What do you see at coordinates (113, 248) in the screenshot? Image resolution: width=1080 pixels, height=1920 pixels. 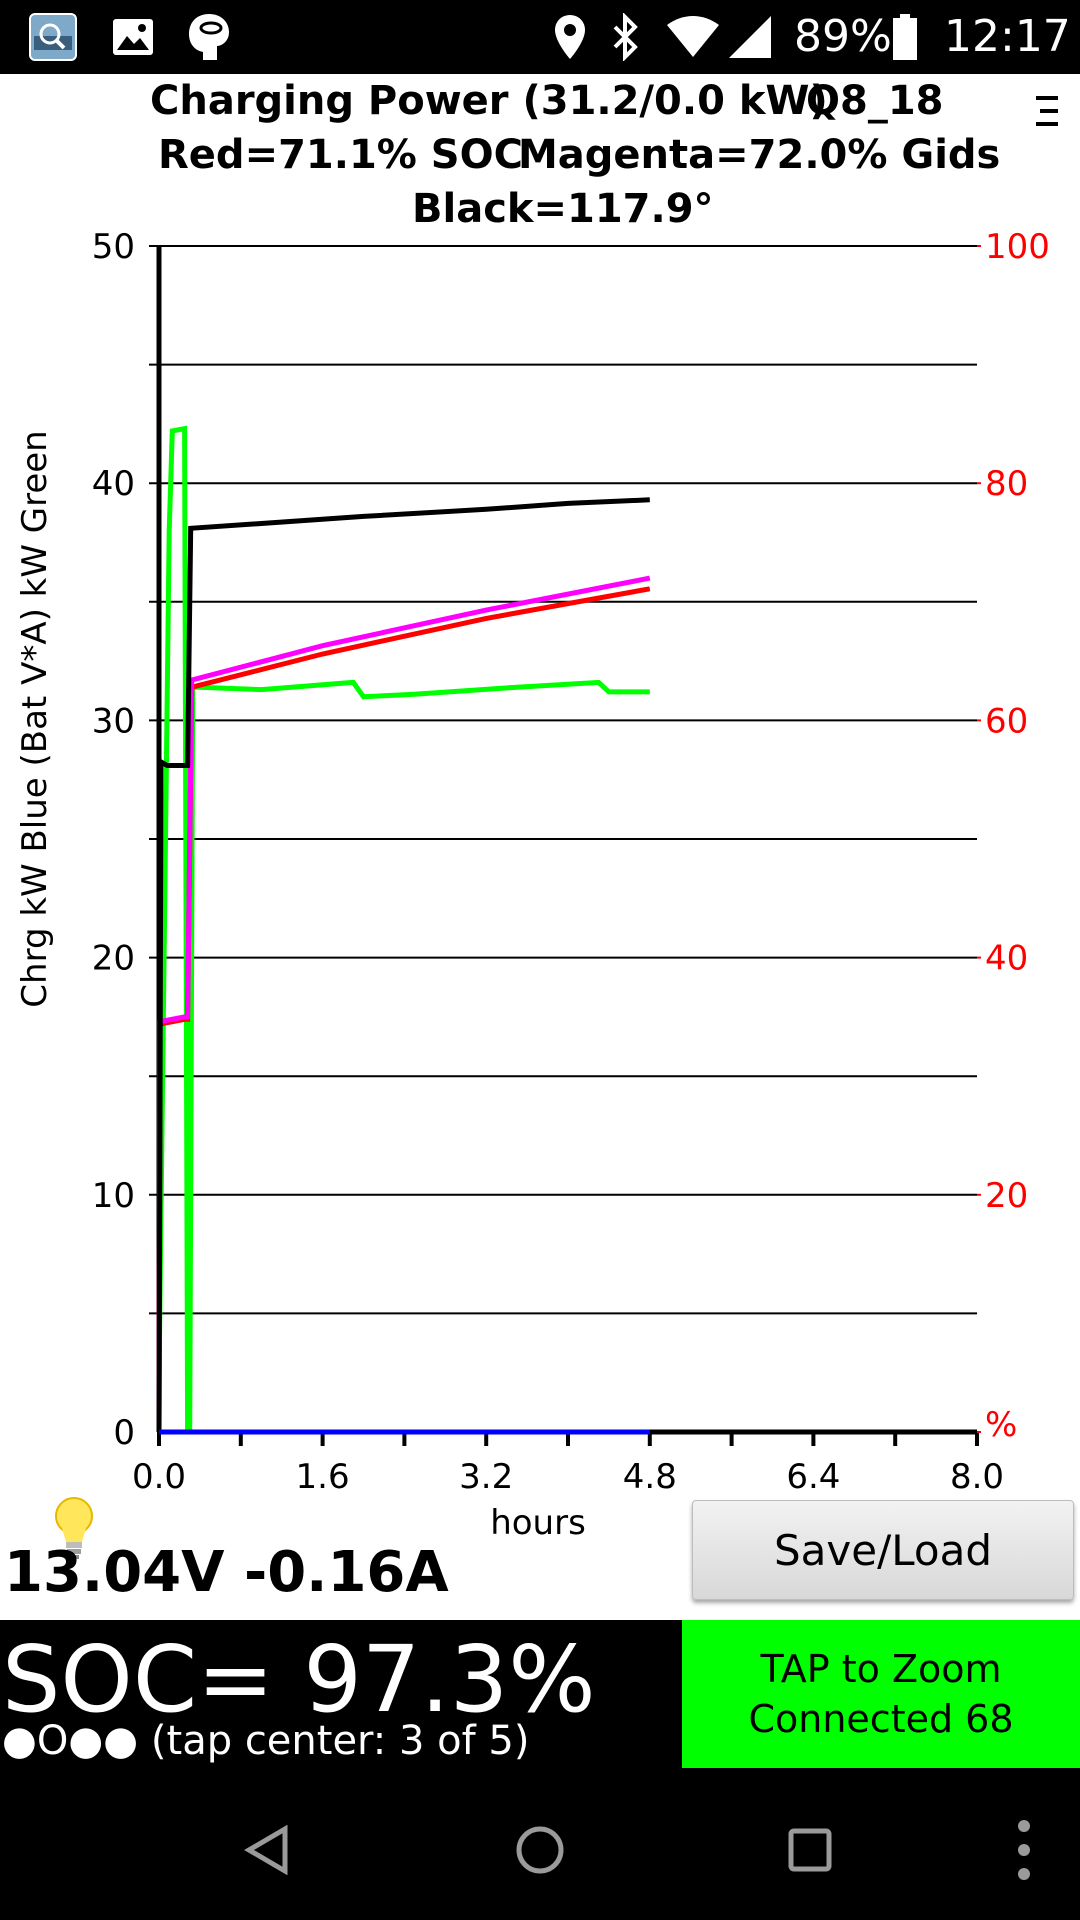 I see `y-tick-label: 50` at bounding box center [113, 248].